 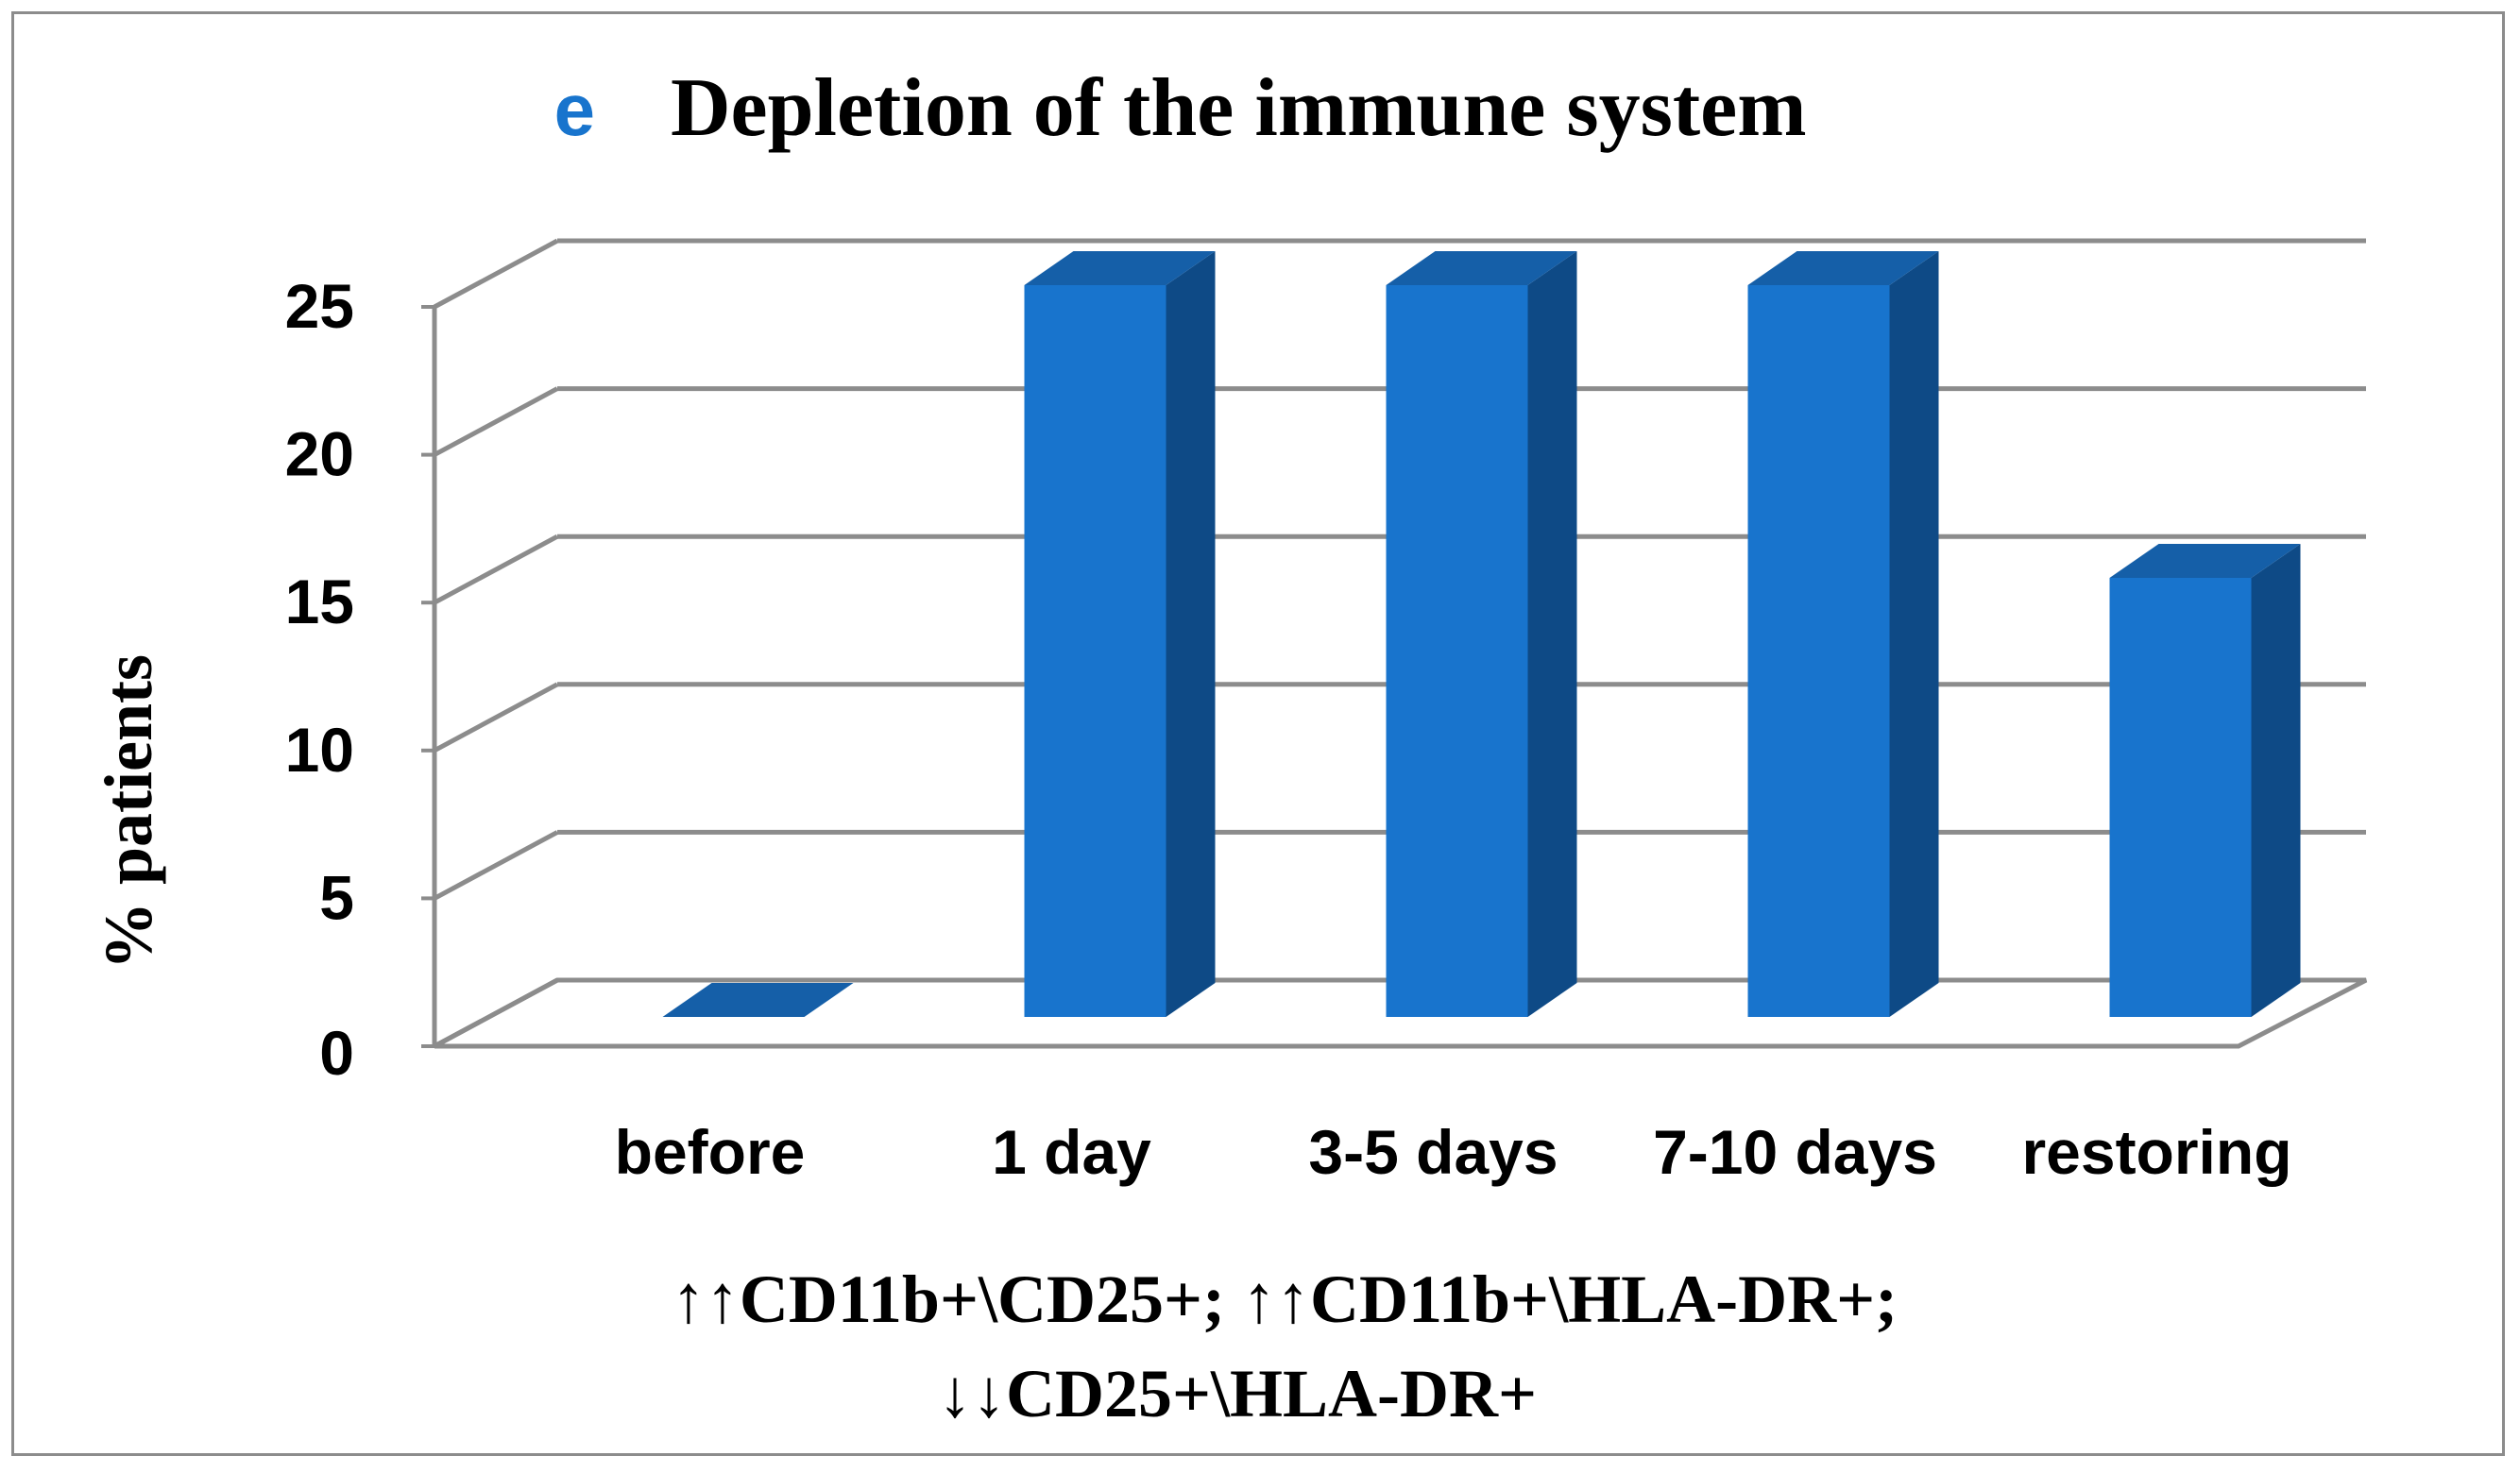 What do you see at coordinates (1072, 1152) in the screenshot?
I see `x-tick-label: 1 day` at bounding box center [1072, 1152].